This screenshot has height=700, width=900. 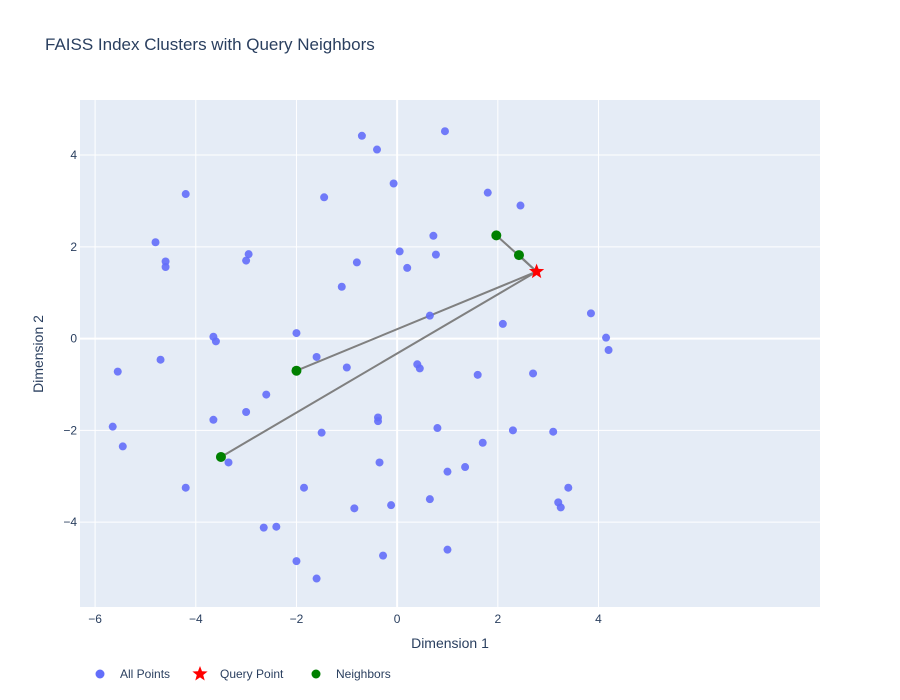 What do you see at coordinates (73, 339) in the screenshot?
I see `y-tick-label: 0` at bounding box center [73, 339].